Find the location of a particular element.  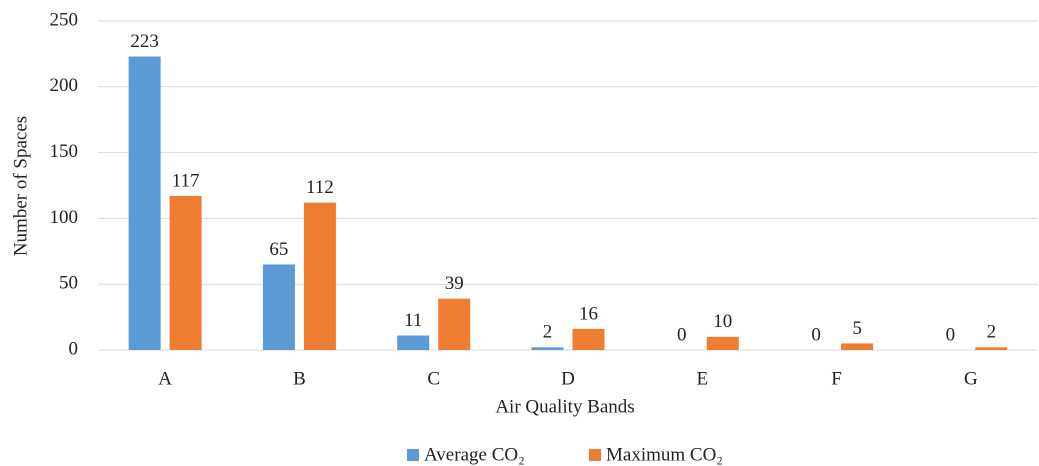

y-tick-label: 250 is located at coordinates (64, 19).